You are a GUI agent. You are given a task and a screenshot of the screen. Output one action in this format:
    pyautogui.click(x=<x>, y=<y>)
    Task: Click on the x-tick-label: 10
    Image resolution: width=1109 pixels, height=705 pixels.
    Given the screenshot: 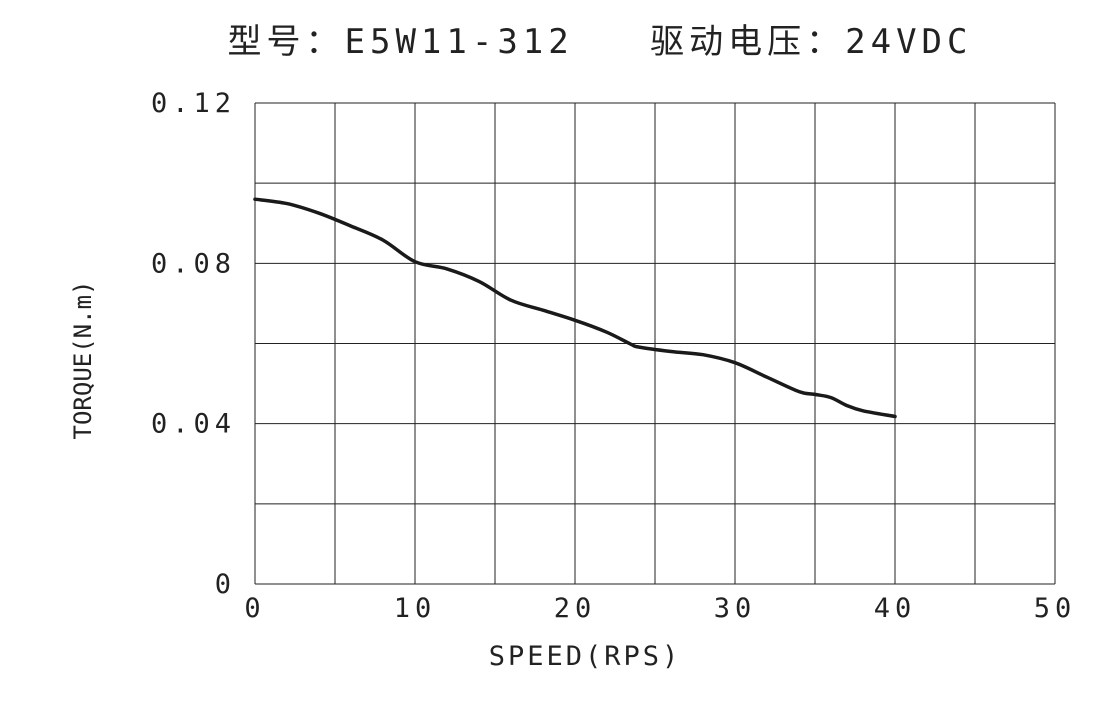 What is the action you would take?
    pyautogui.click(x=415, y=608)
    